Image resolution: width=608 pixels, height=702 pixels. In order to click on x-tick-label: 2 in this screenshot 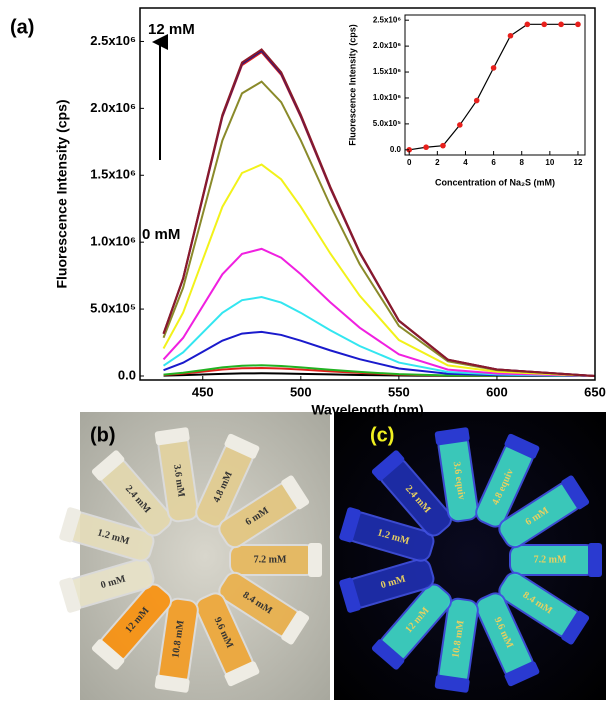, I will do `click(437, 162)`.